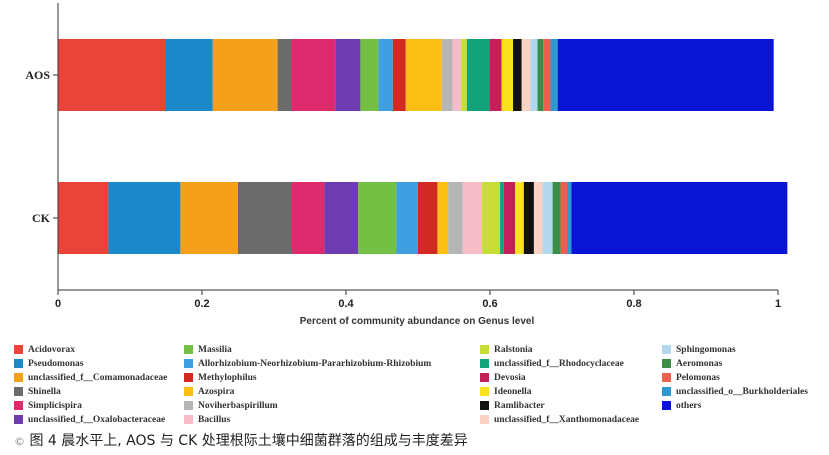 This screenshot has height=455, width=829. What do you see at coordinates (216, 391) in the screenshot?
I see `legend-label: Azospira` at bounding box center [216, 391].